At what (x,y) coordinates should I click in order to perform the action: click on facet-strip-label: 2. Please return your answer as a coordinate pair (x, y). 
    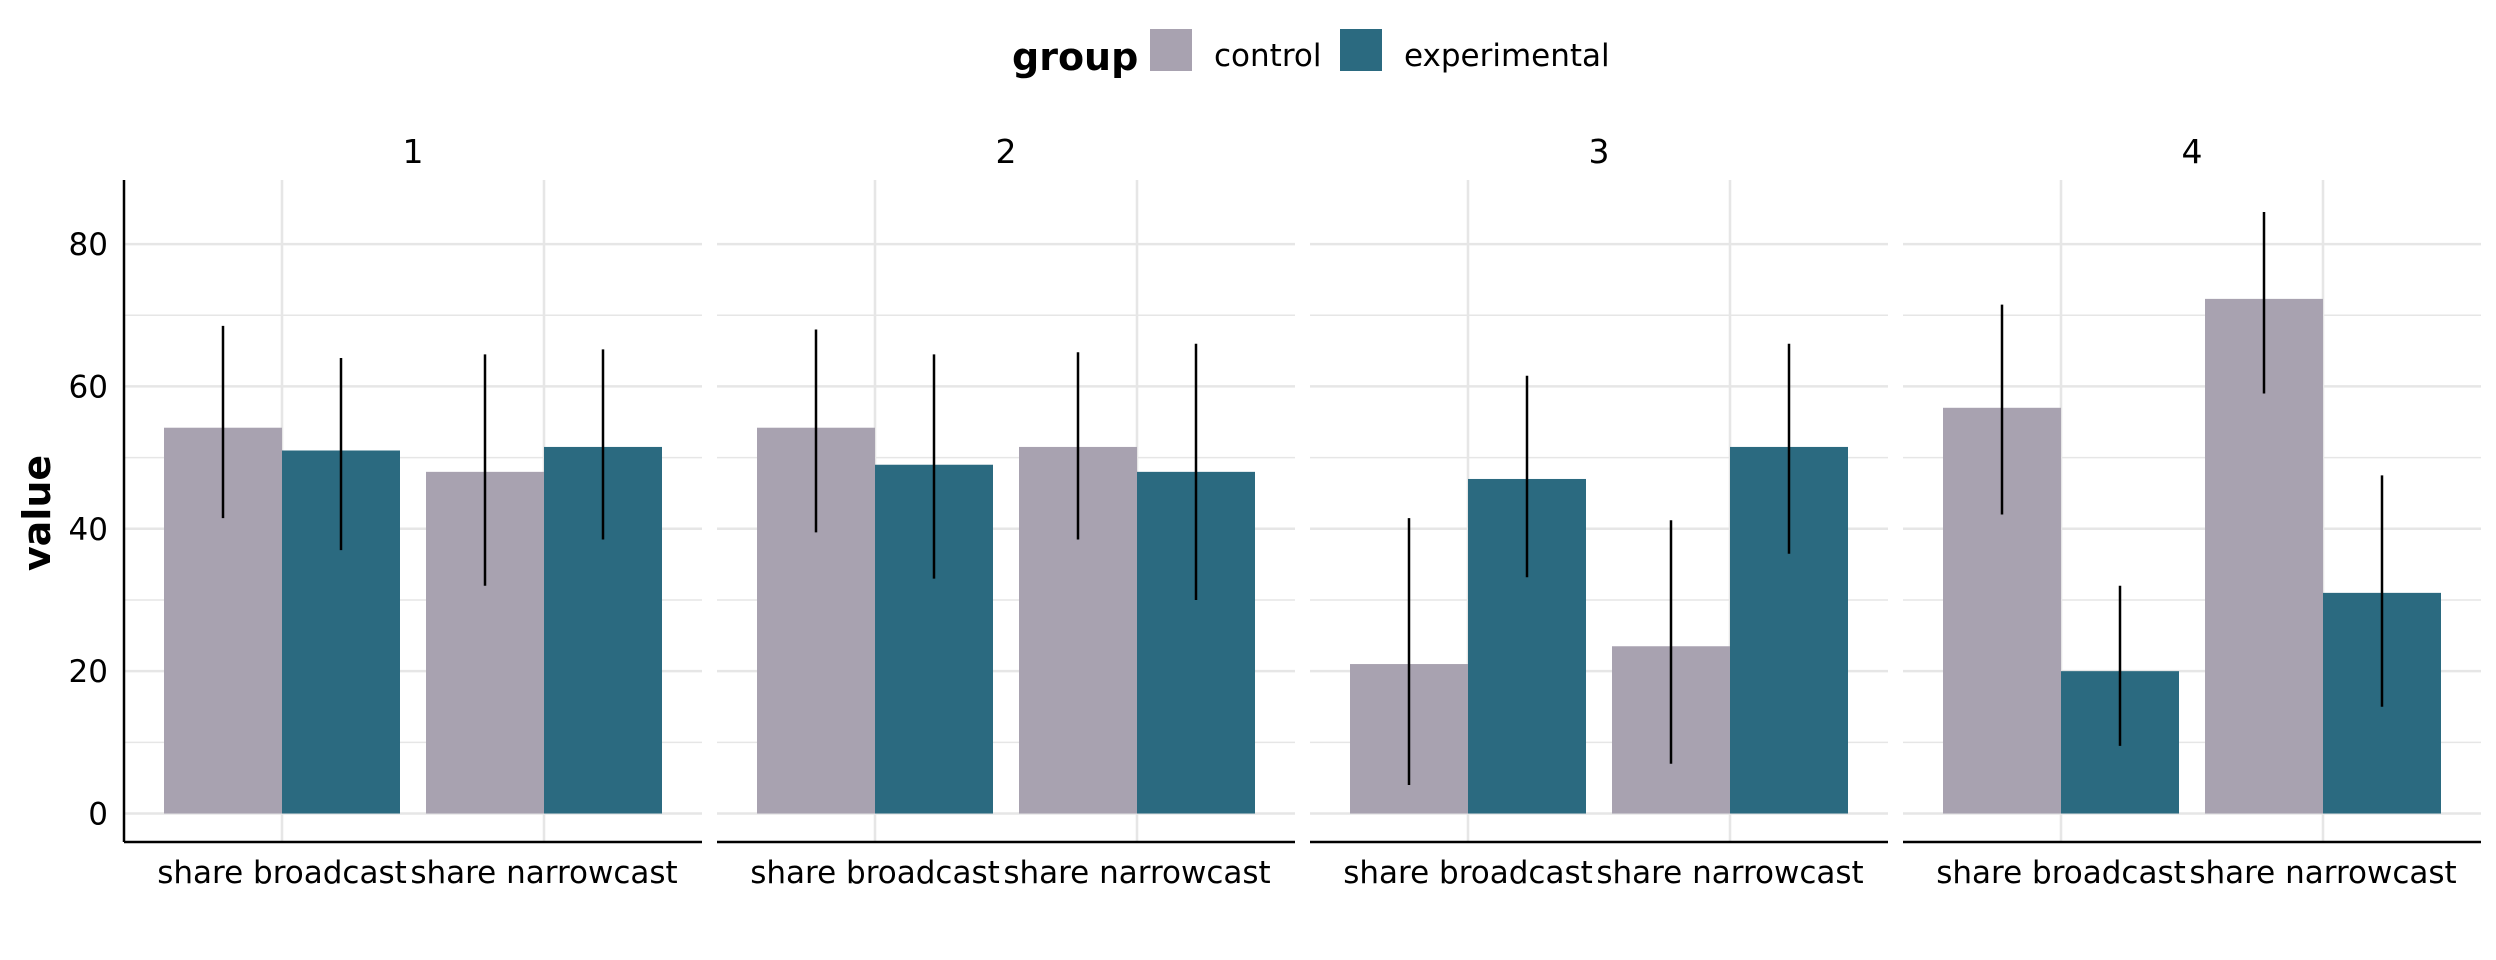
    Looking at the image, I should click on (1006, 151).